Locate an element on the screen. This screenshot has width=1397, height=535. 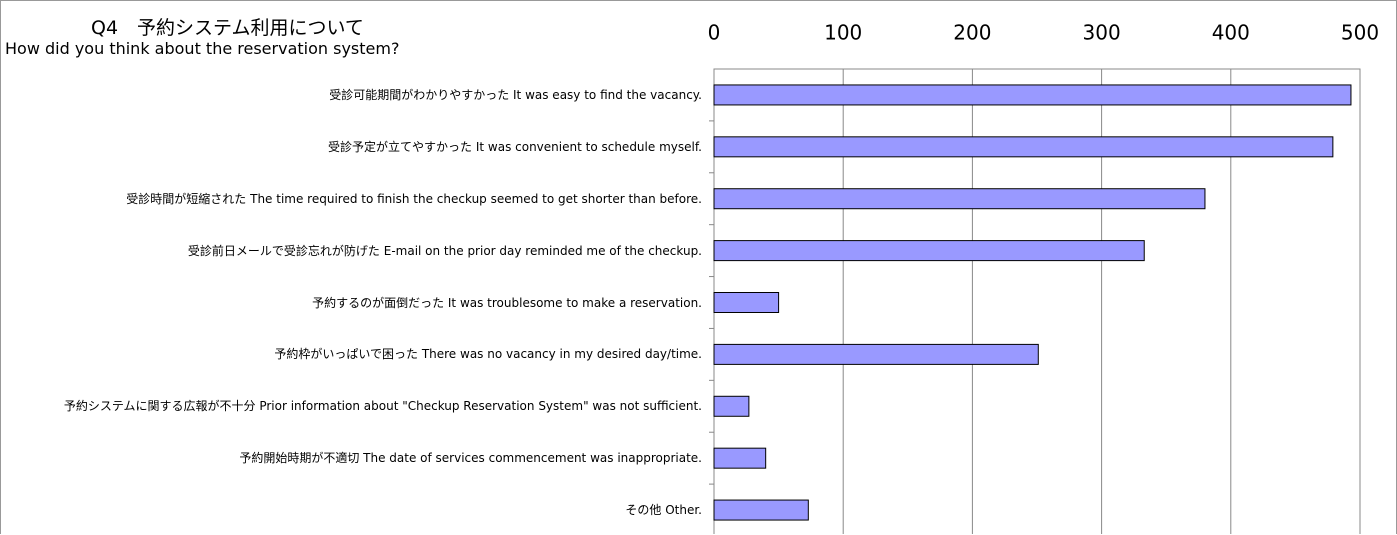
category-text: その他 Other. is located at coordinates (663, 510).